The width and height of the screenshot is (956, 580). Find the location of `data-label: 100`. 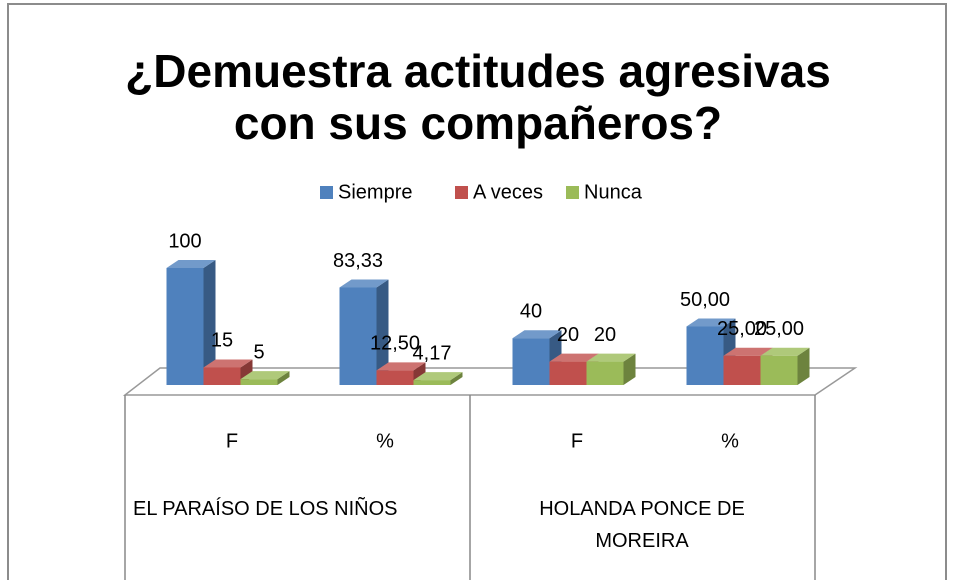

data-label: 100 is located at coordinates (184, 241).